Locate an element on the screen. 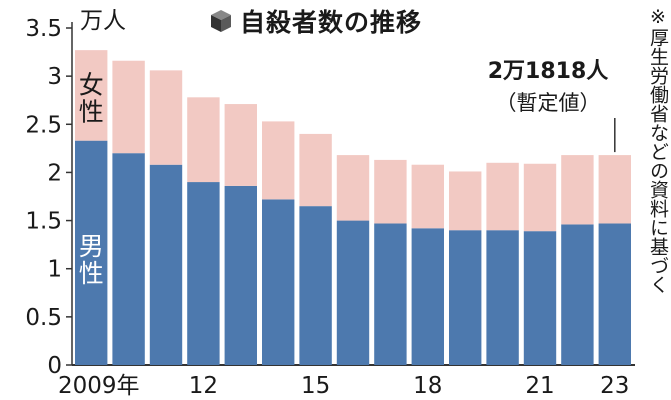  bar-female-2020 is located at coordinates (502, 196).